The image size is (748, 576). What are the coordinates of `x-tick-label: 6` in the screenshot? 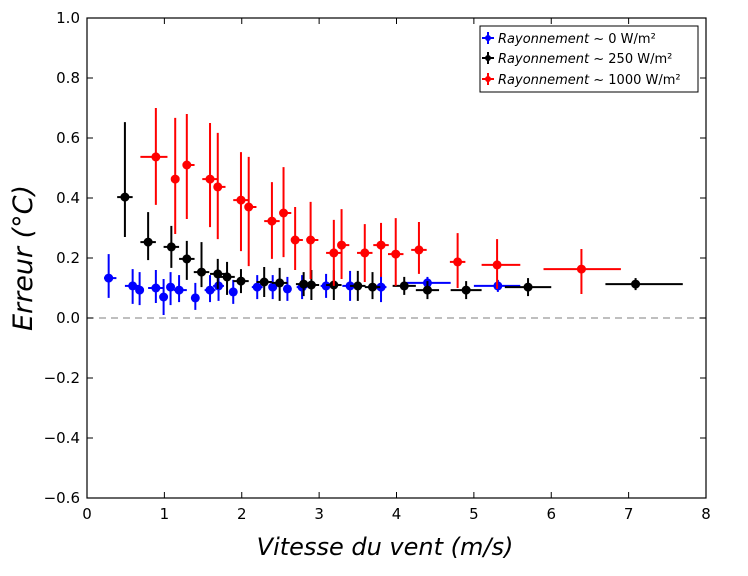 It's located at (551, 514).